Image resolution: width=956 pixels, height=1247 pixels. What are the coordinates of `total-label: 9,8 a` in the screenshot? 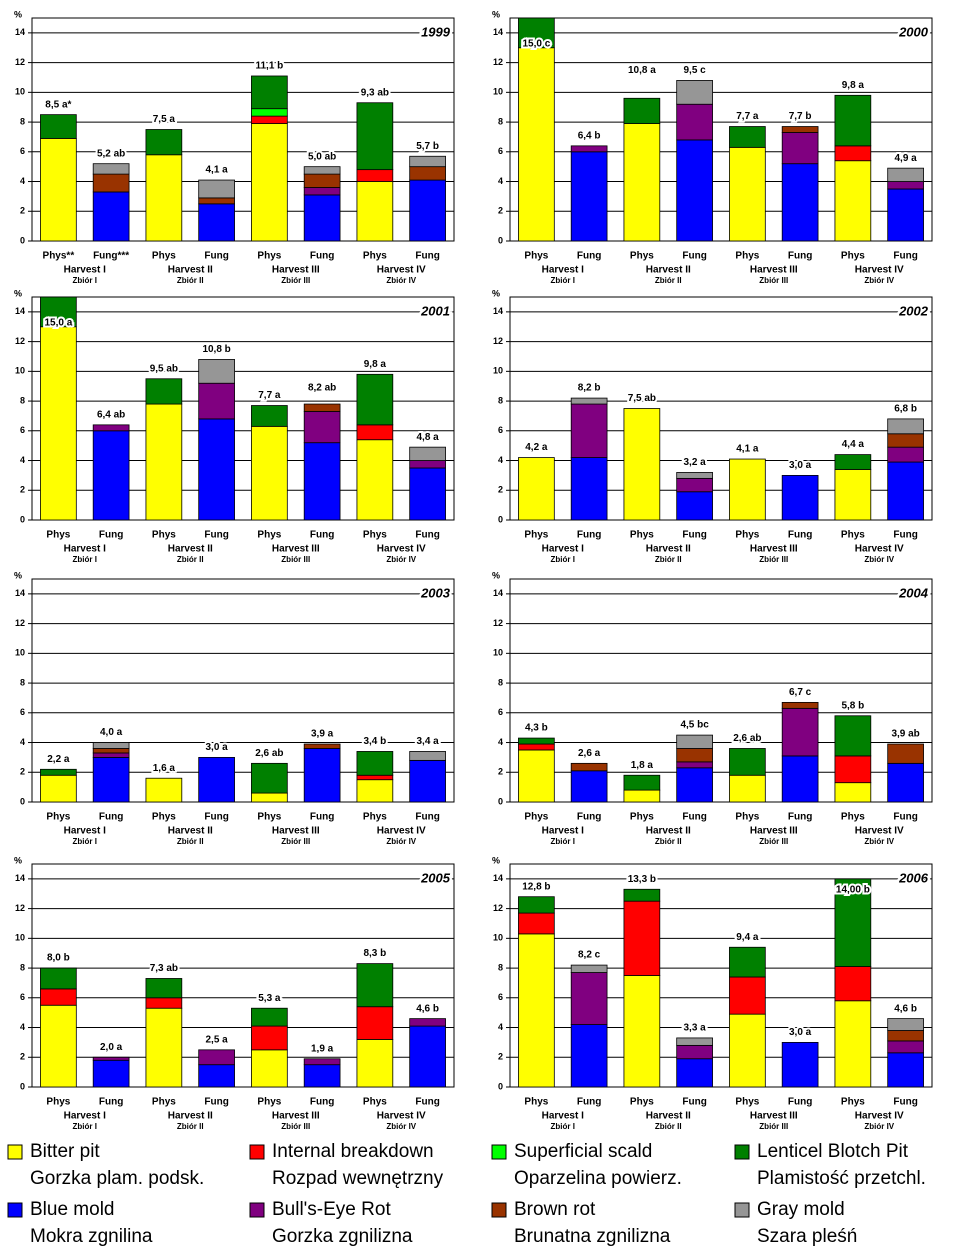 It's located at (853, 85).